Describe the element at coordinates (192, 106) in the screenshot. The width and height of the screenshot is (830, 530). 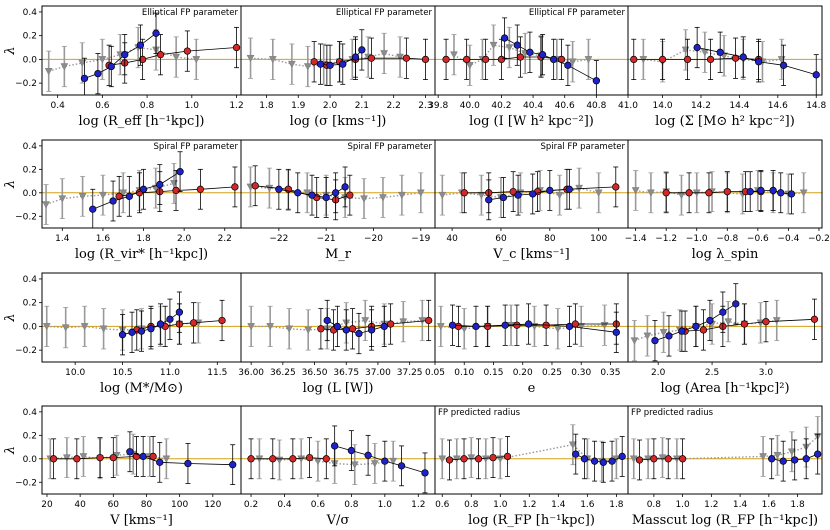
I see `x-tick-label: 1.0` at that location.